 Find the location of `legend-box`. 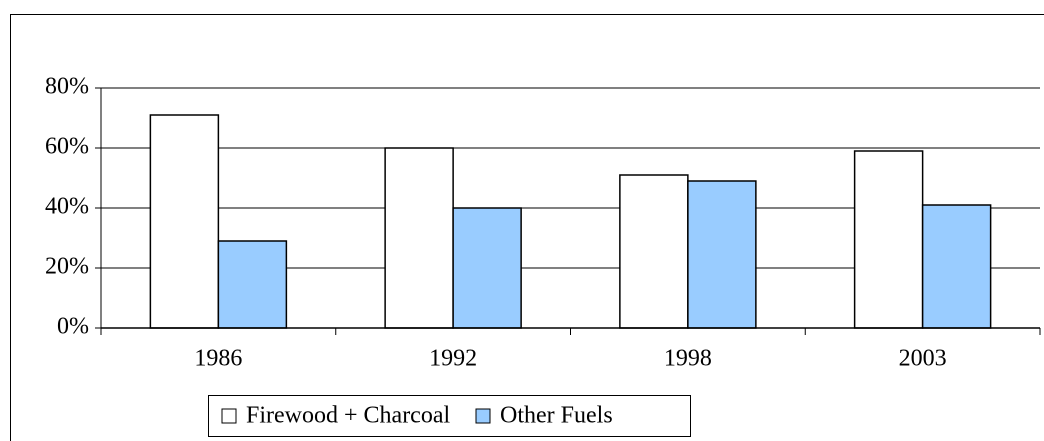

legend-box is located at coordinates (449, 416).